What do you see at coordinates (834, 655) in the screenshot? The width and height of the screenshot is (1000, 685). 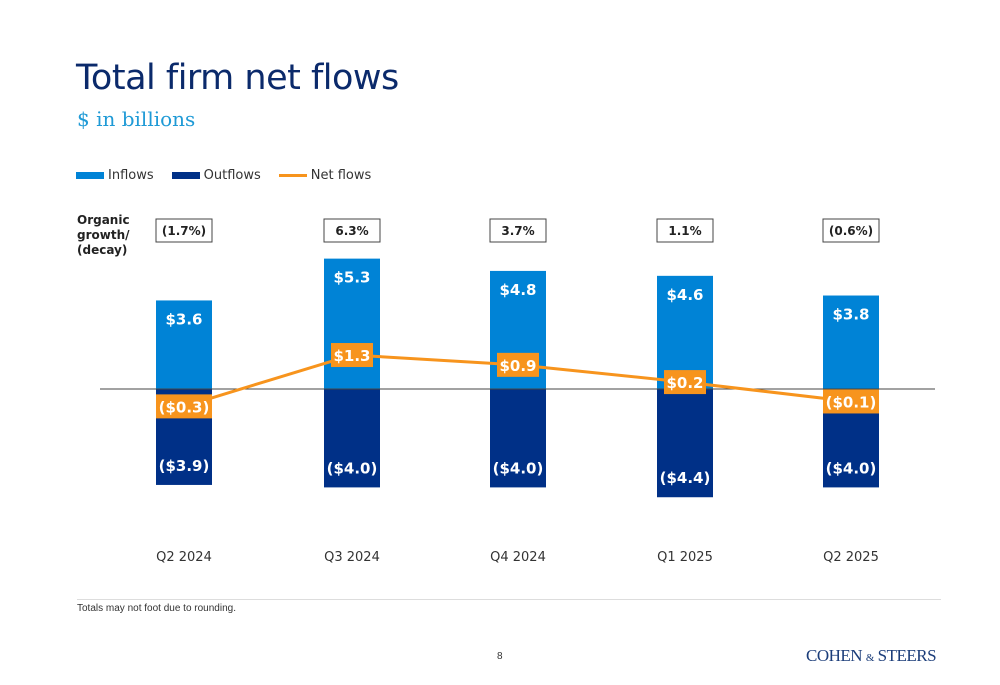 I see `logo-word-1: COHEN` at bounding box center [834, 655].